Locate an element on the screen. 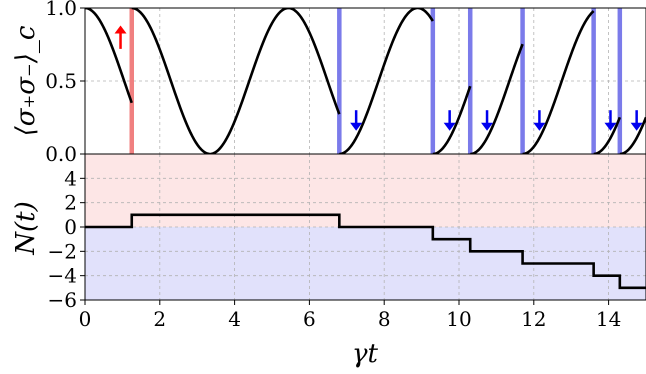 The width and height of the screenshot is (646, 374). x-axis-label: γt is located at coordinates (365, 354).